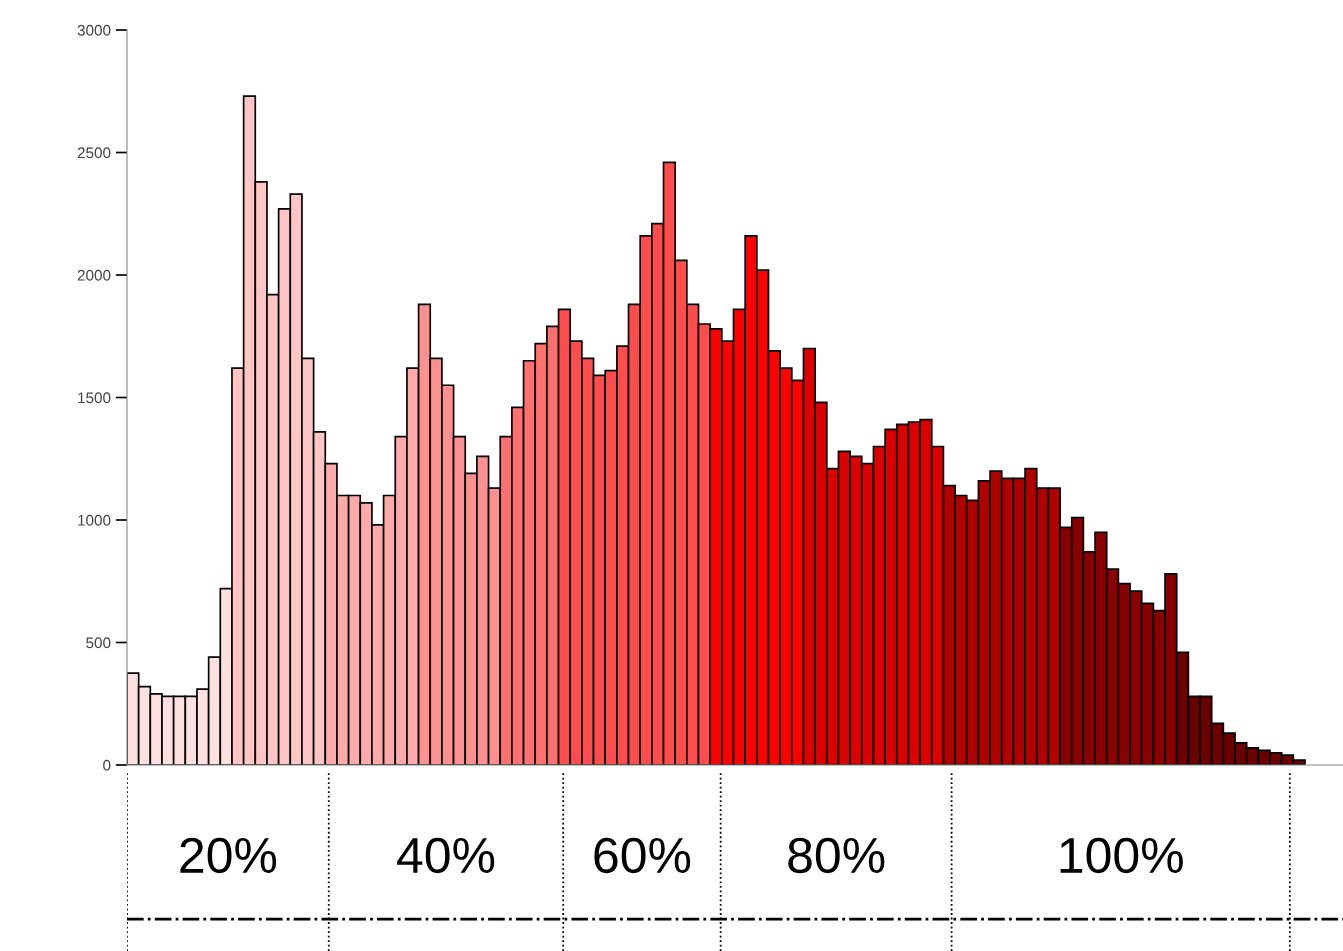 The height and width of the screenshot is (951, 1343). What do you see at coordinates (94, 275) in the screenshot?
I see `y-tick-label: 2000` at bounding box center [94, 275].